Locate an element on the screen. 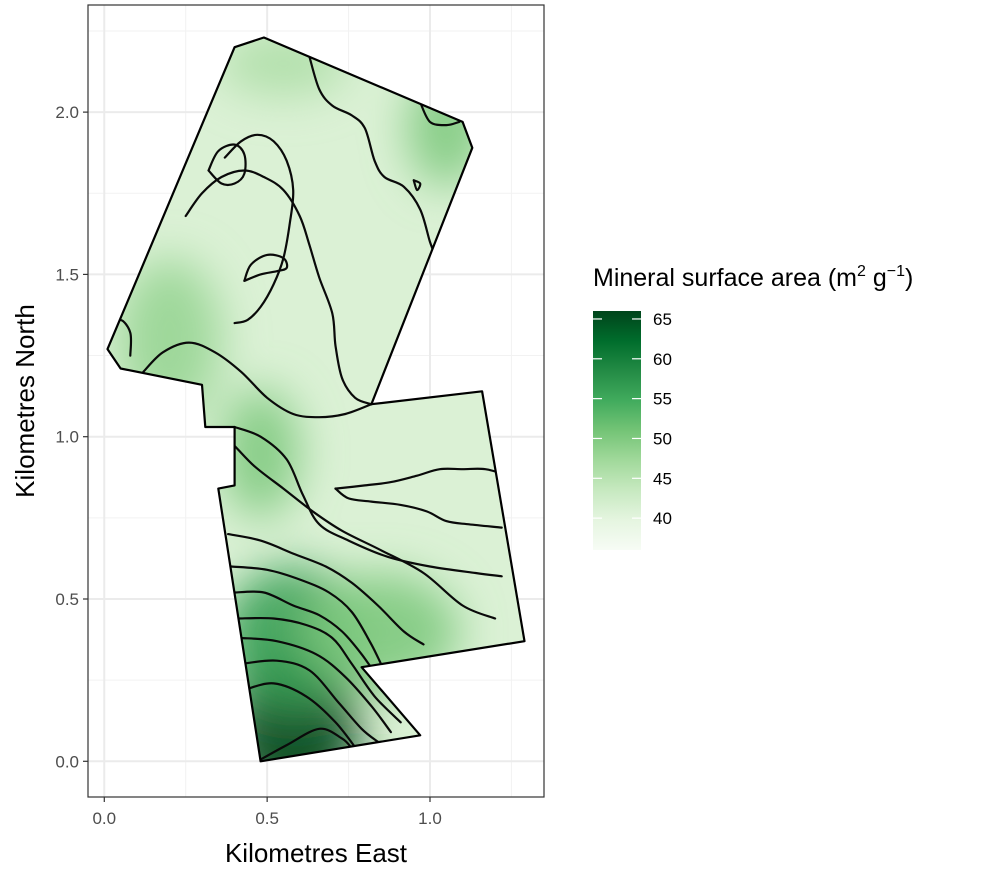 The width and height of the screenshot is (988, 869). legend-tick-label: 60 is located at coordinates (662, 359).